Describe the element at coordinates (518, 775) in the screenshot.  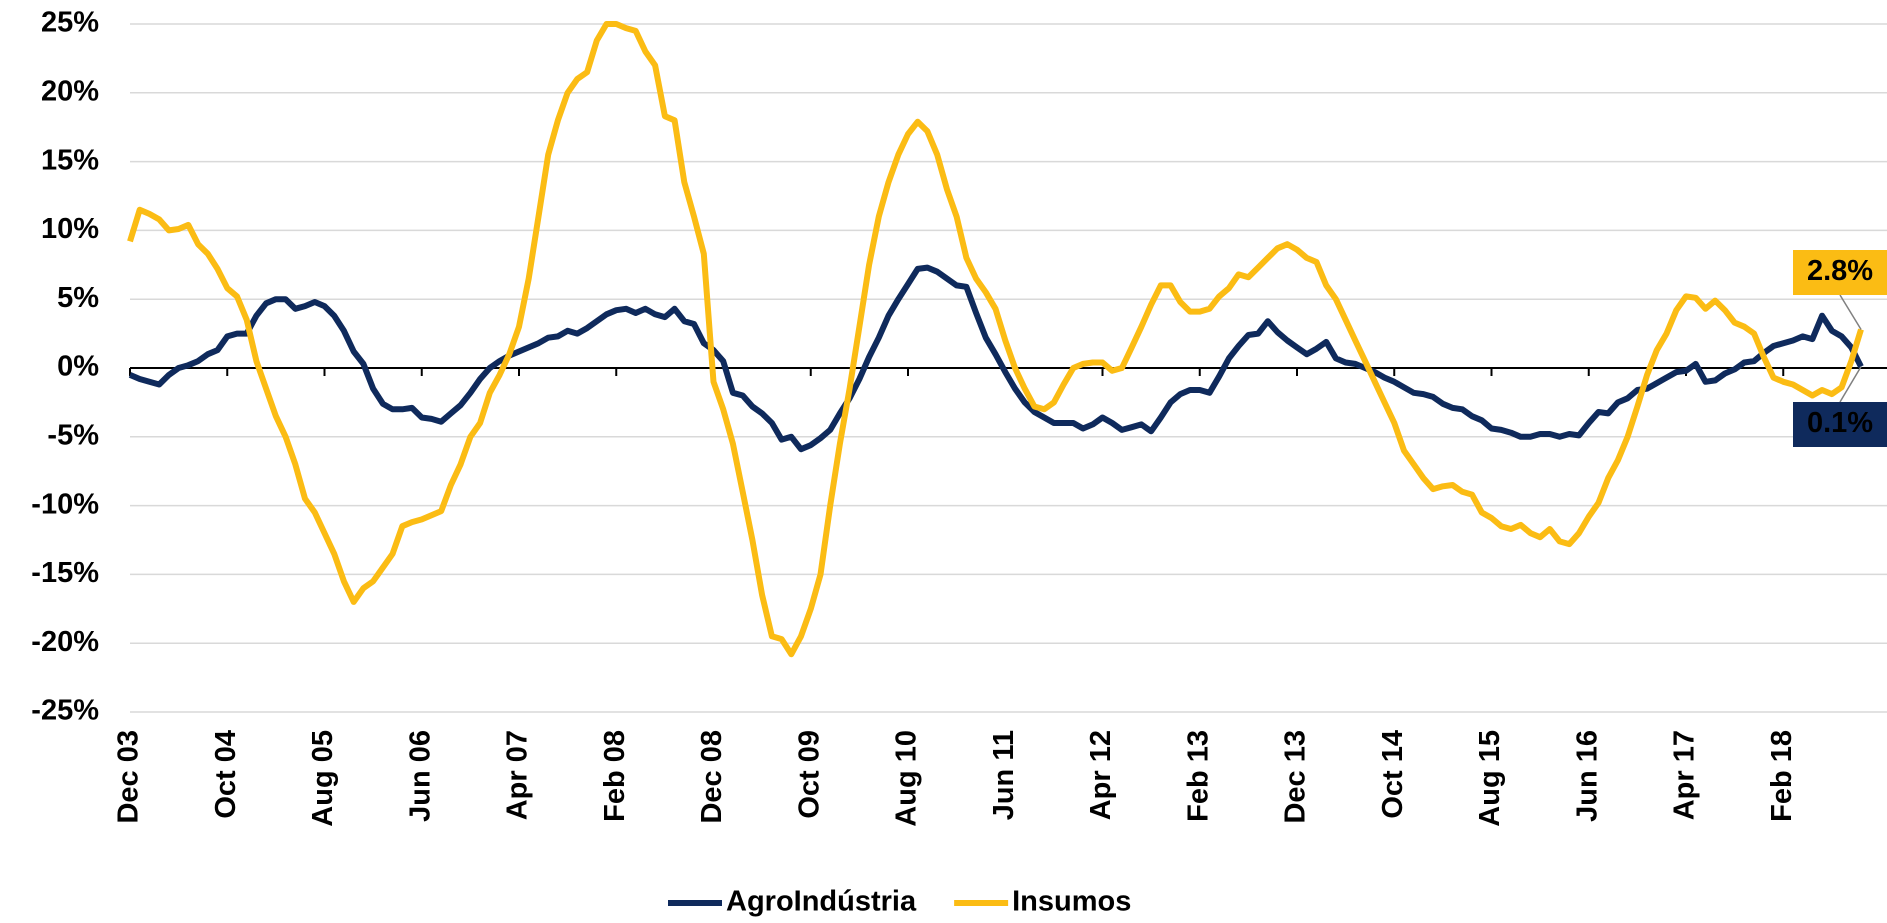
I see `x-tick-label: Apr 07` at that location.